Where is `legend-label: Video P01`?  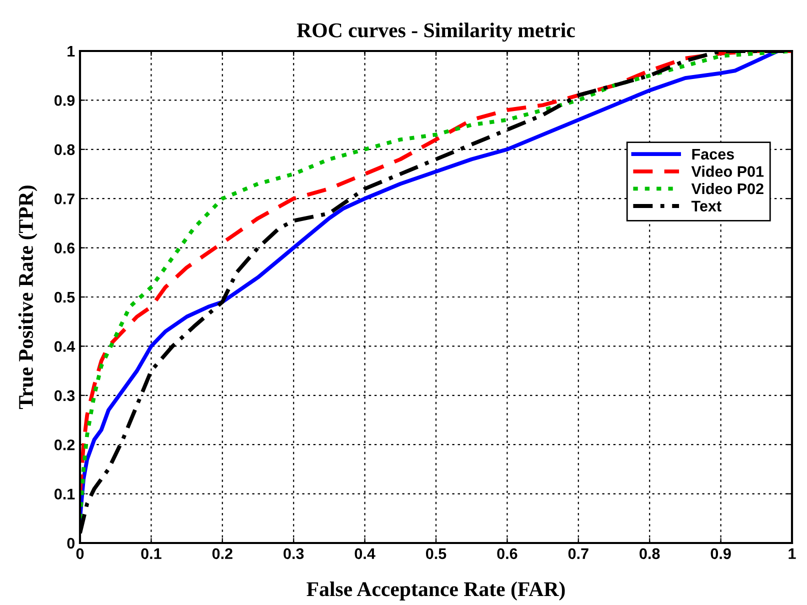 legend-label: Video P01 is located at coordinates (727, 171).